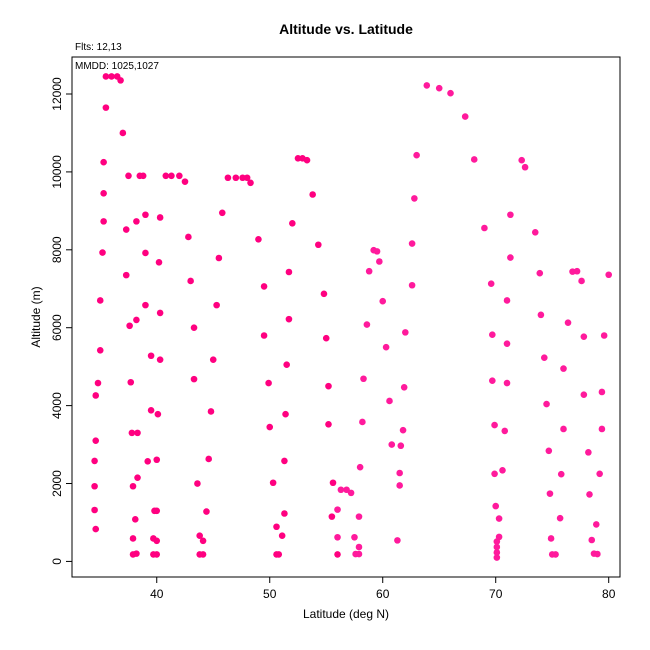 The image size is (650, 650). Describe the element at coordinates (117, 66) in the screenshot. I see `date-annotation: MMDD: 1025,1027` at that location.